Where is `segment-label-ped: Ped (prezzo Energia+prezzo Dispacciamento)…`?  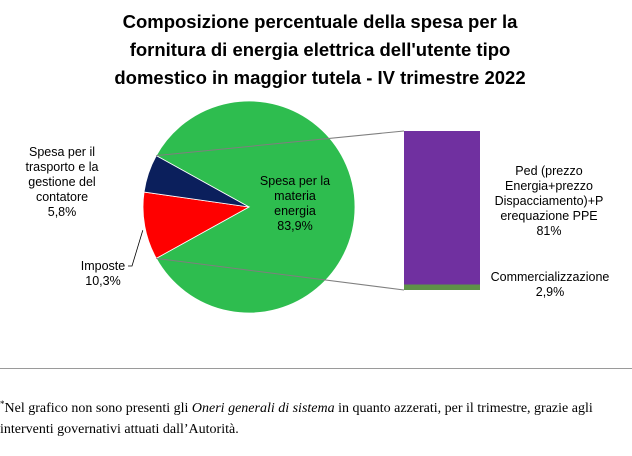
segment-label-ped: Ped (prezzo Energia+prezzo Dispacciamento)… is located at coordinates (549, 201).